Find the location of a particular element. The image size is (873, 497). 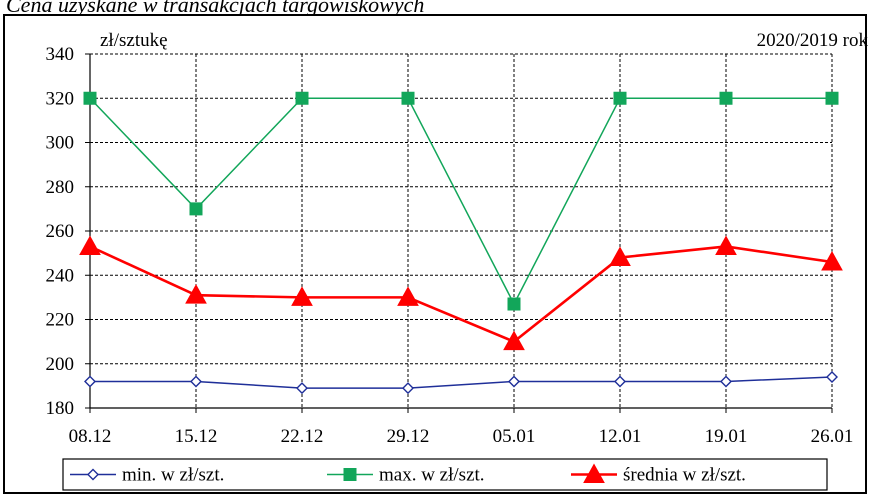

year-annotation: 2020/2019 rok is located at coordinates (813, 40).